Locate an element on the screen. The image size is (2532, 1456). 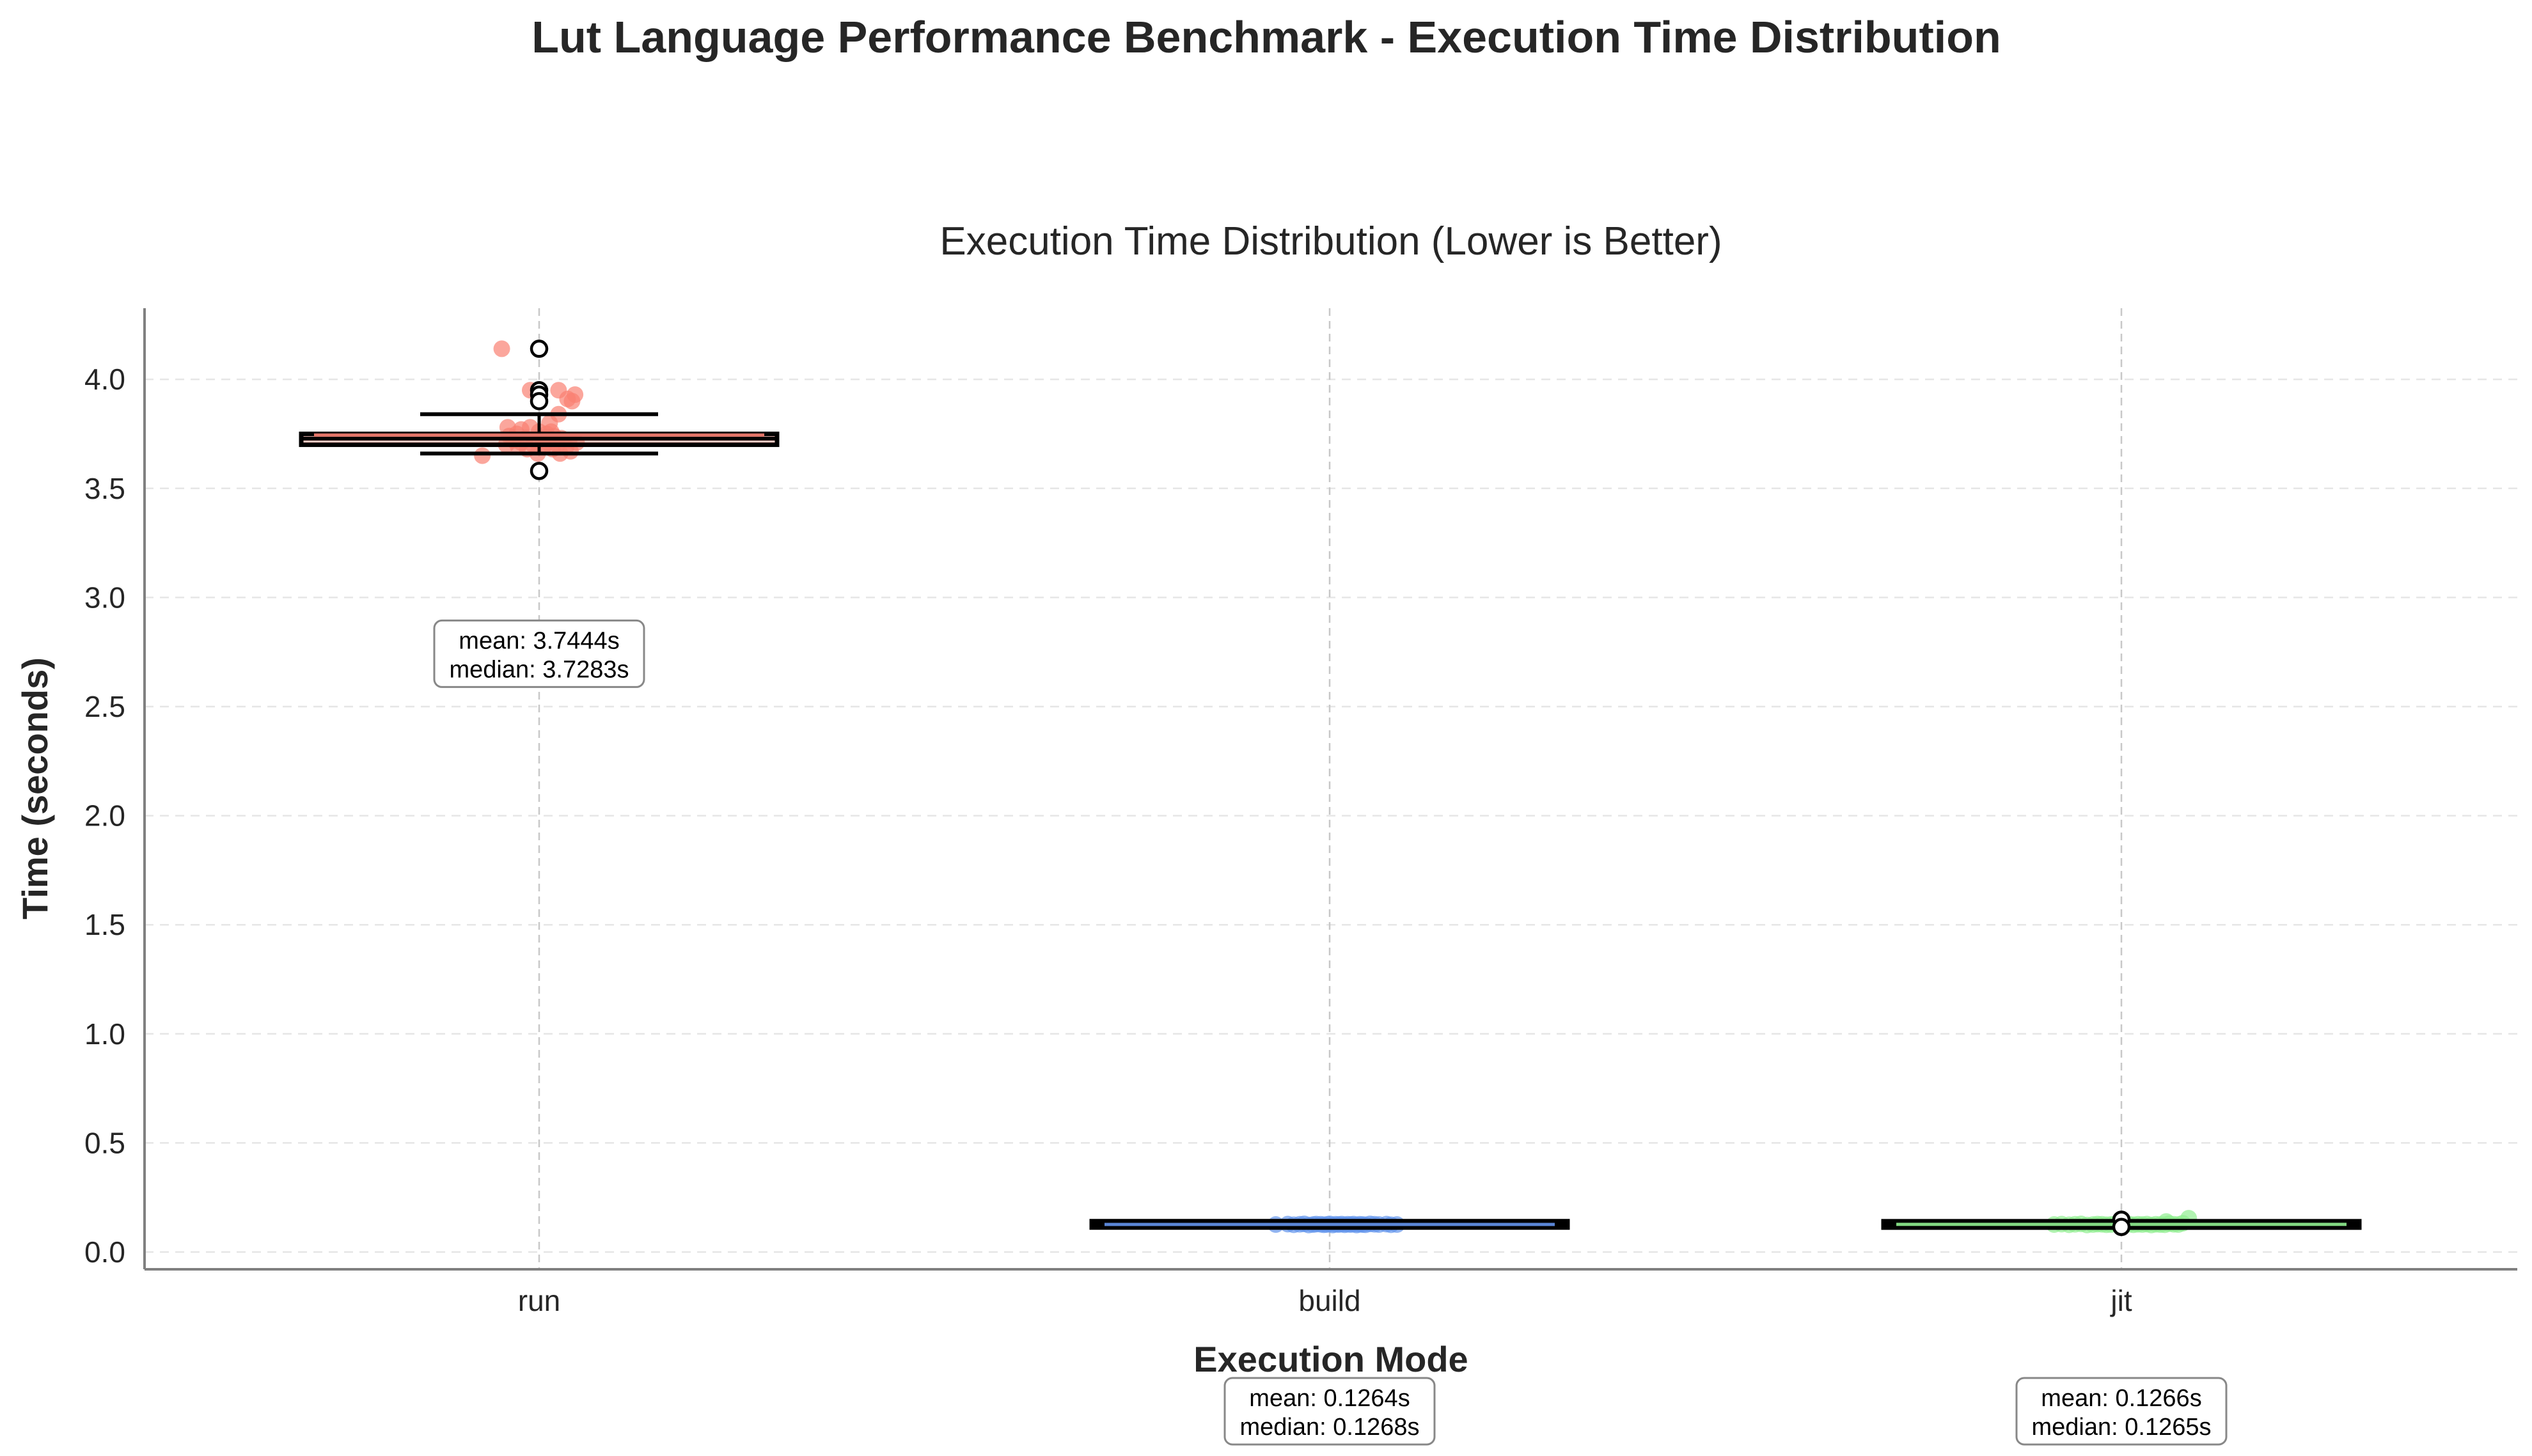
series-run is located at coordinates (539, 410).